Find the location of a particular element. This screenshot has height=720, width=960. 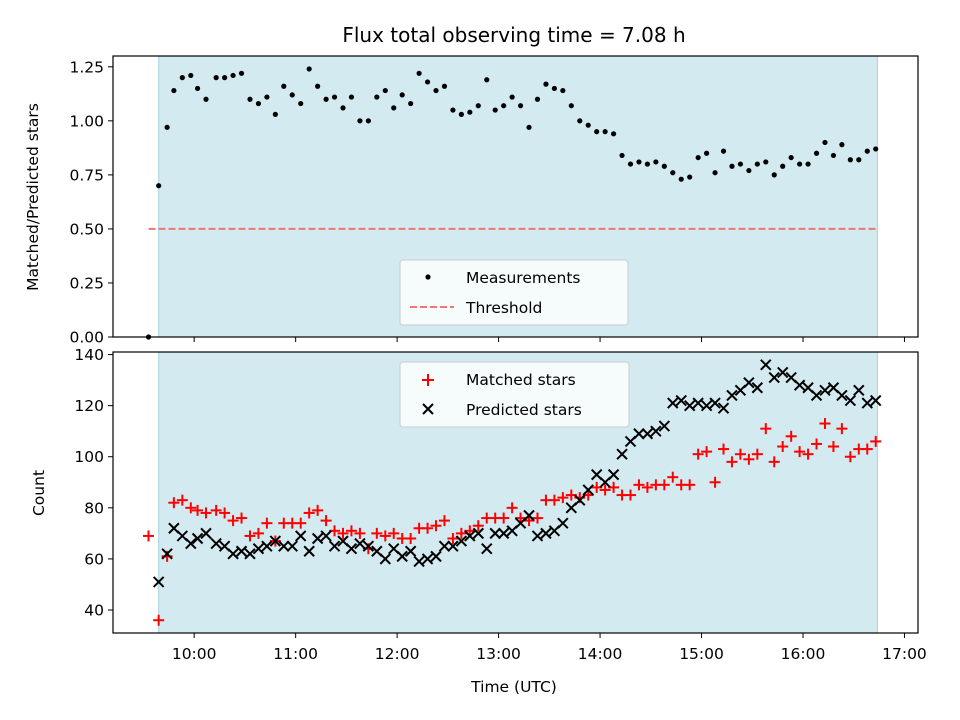

legend-top: Measurements Threshold is located at coordinates (514, 292).